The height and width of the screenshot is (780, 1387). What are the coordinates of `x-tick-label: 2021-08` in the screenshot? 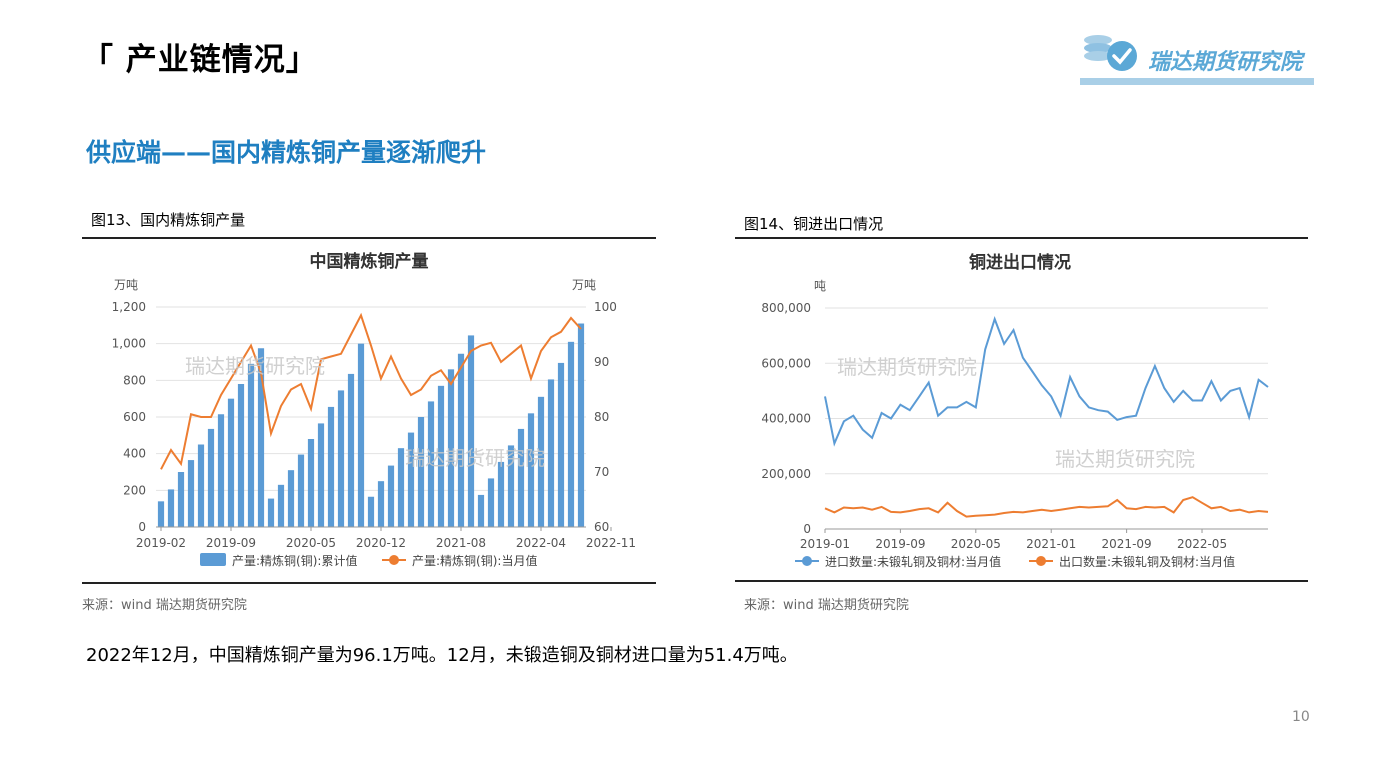 It's located at (461, 543).